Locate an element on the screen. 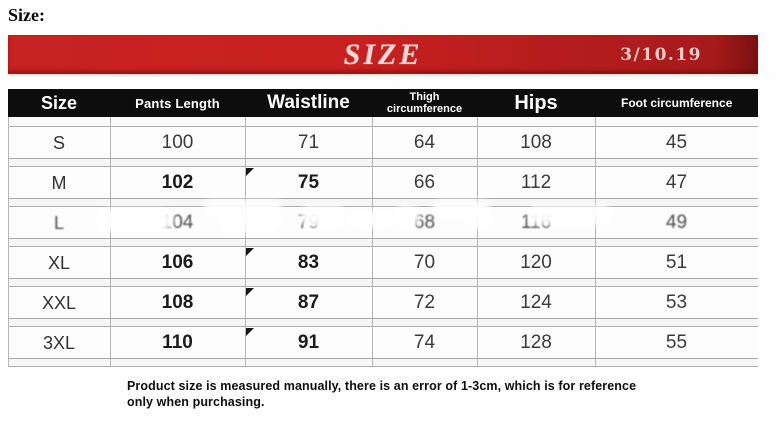 This screenshot has width=778, height=422. value-cell: 83 is located at coordinates (308, 262).